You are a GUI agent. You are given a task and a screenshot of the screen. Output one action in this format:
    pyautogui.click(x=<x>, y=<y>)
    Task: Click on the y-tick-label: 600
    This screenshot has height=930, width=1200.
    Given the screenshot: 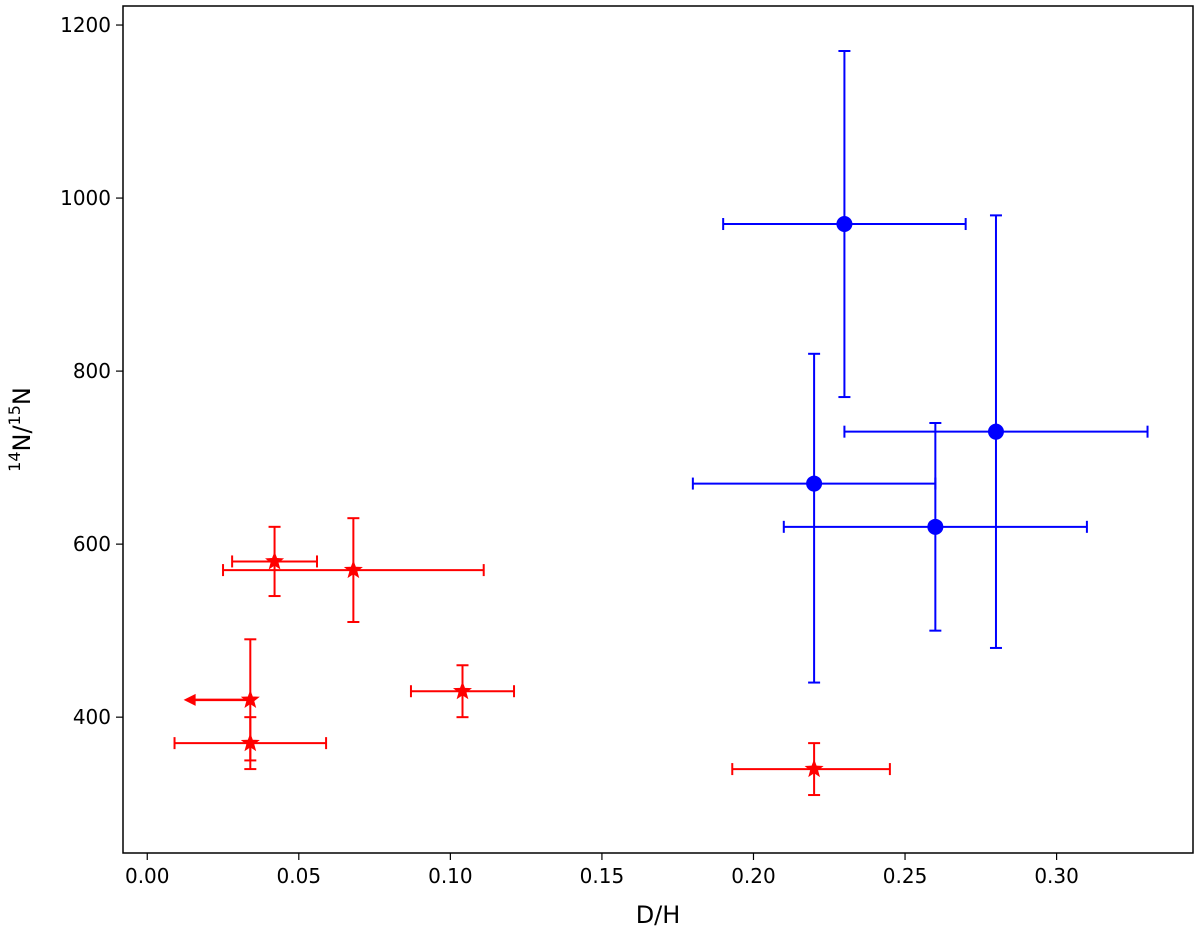 What is the action you would take?
    pyautogui.click(x=92, y=544)
    